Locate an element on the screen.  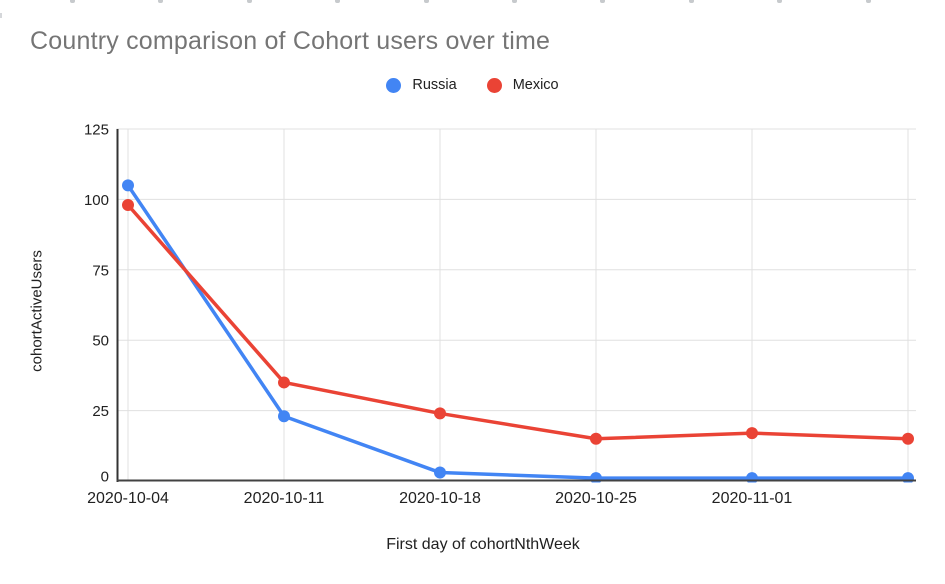
legend-item-mexico: Mexico is located at coordinates (522, 85).